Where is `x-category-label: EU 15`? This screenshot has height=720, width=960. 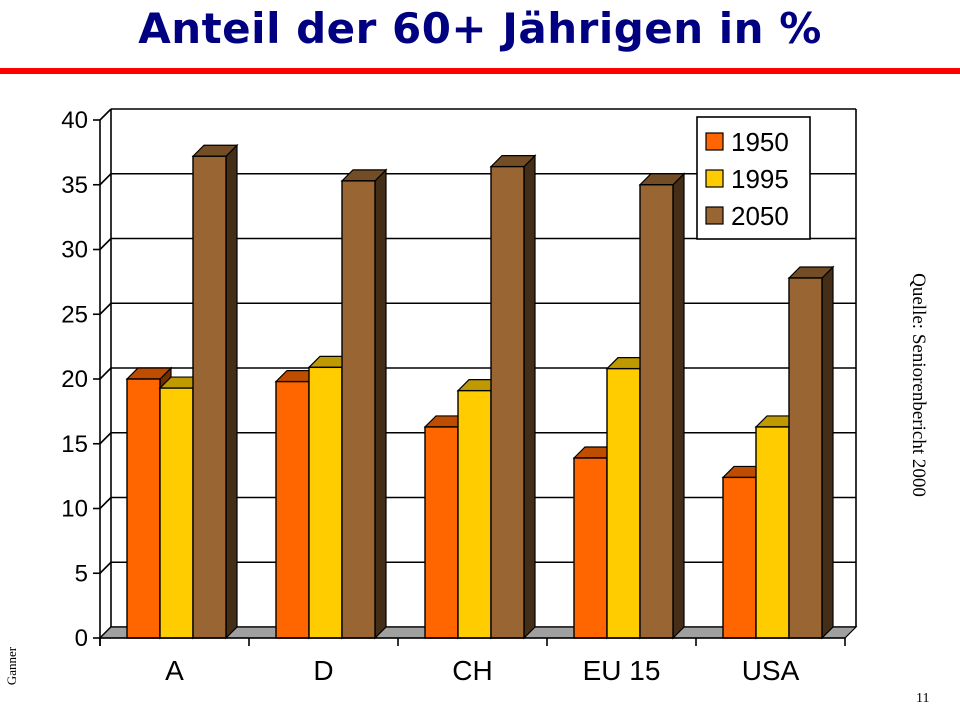 x-category-label: EU 15 is located at coordinates (622, 670).